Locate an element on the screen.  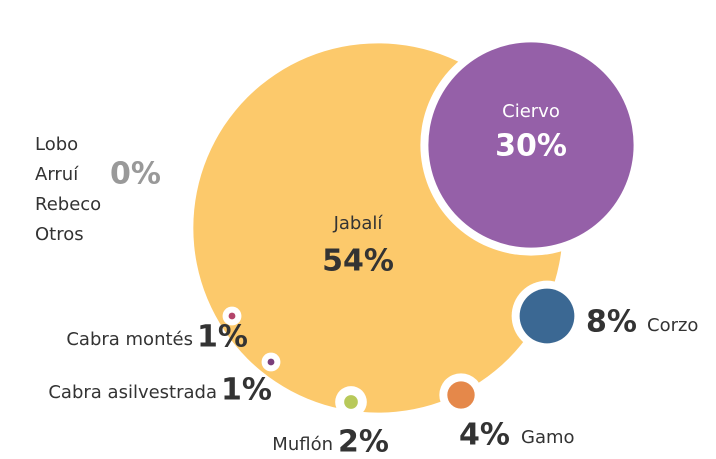
category-label: Otros is located at coordinates (59, 234).